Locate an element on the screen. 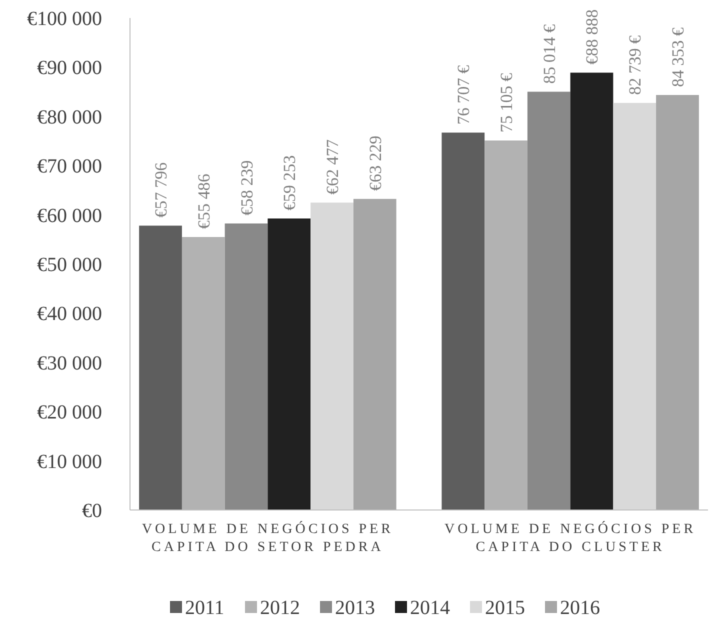 The image size is (710, 629). legend-label: 2011 is located at coordinates (204, 608).